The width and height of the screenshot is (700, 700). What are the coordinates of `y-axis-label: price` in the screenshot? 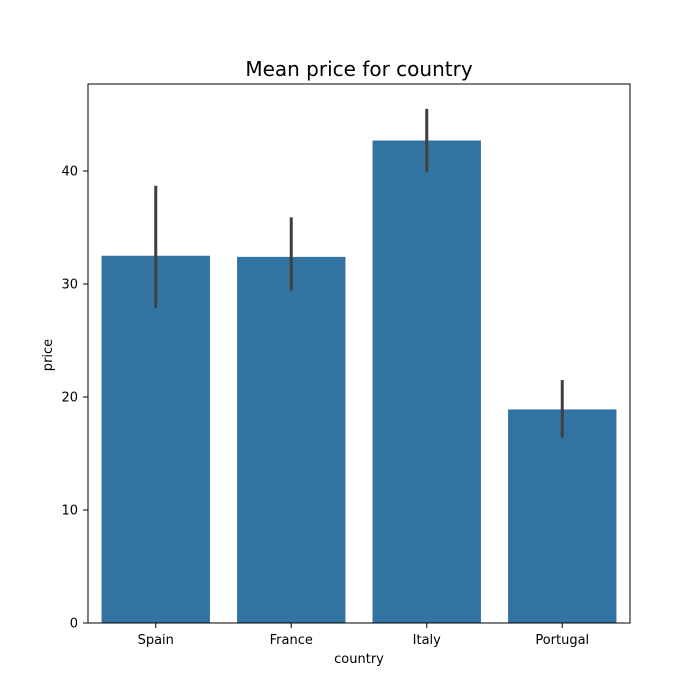 It's located at (48, 355).